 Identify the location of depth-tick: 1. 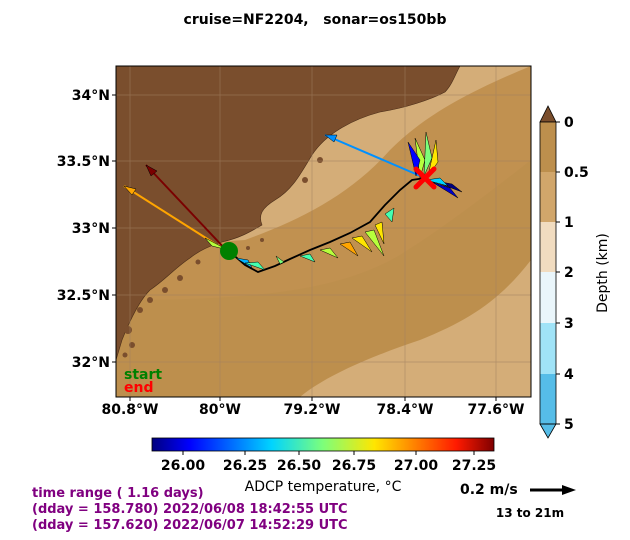
(569, 223).